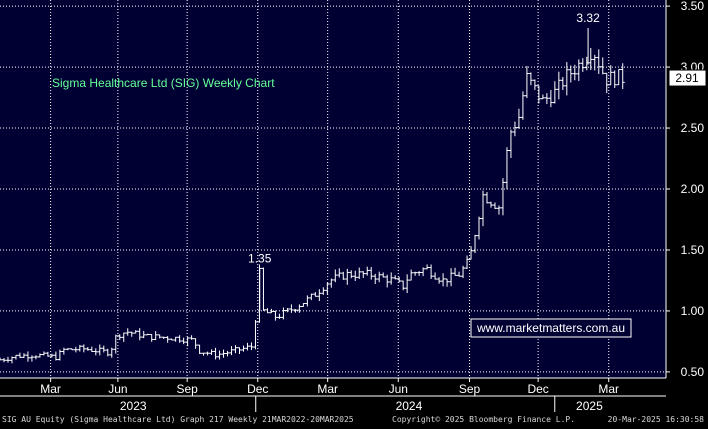 This screenshot has height=429, width=708. I want to click on x-tick-label-year: 2024, so click(409, 406).